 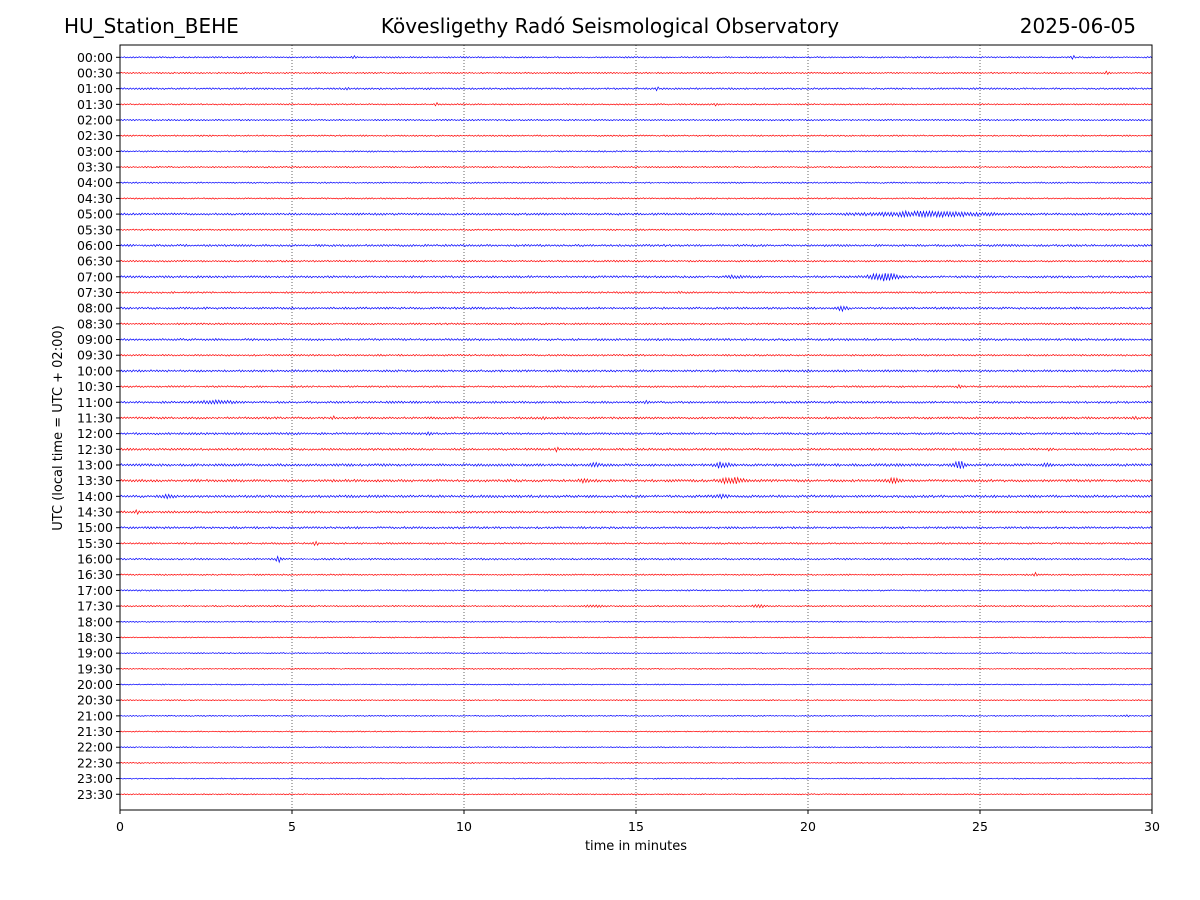 I want to click on y-tick-label: 05:00, so click(x=95, y=214).